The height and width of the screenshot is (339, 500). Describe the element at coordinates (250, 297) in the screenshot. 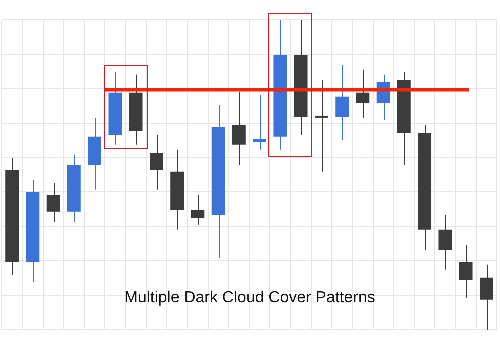

I see `text: Multiple Dark Cloud Cover Patterns` at that location.